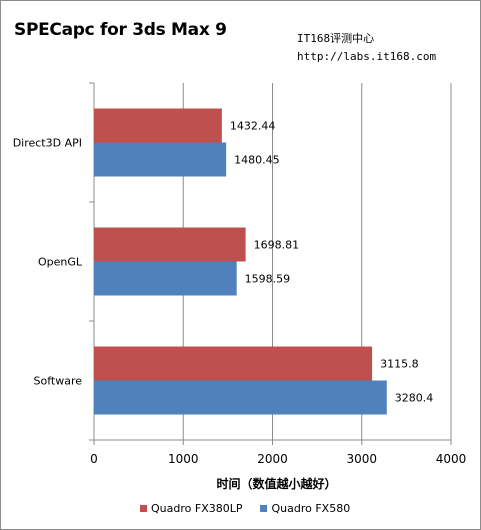 The height and width of the screenshot is (530, 481). I want to click on legend-item-series-1: Quadro FX380LP, so click(191, 508).